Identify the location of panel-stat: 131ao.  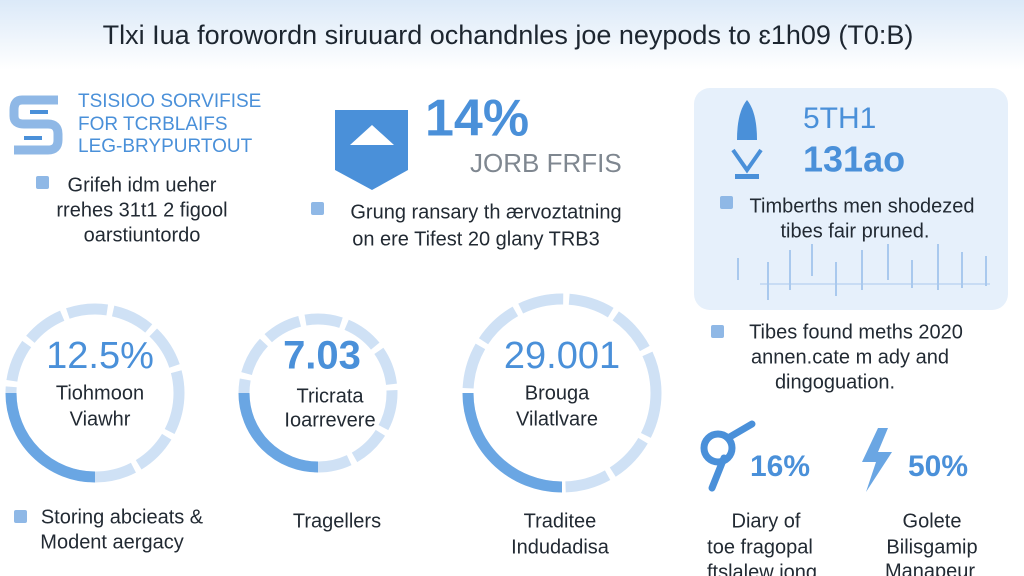
(854, 159).